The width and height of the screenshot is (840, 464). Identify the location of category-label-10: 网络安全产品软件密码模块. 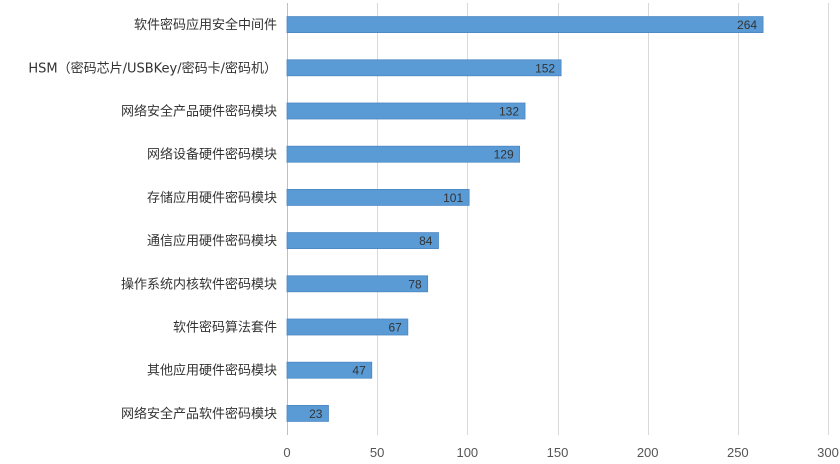
(199, 414).